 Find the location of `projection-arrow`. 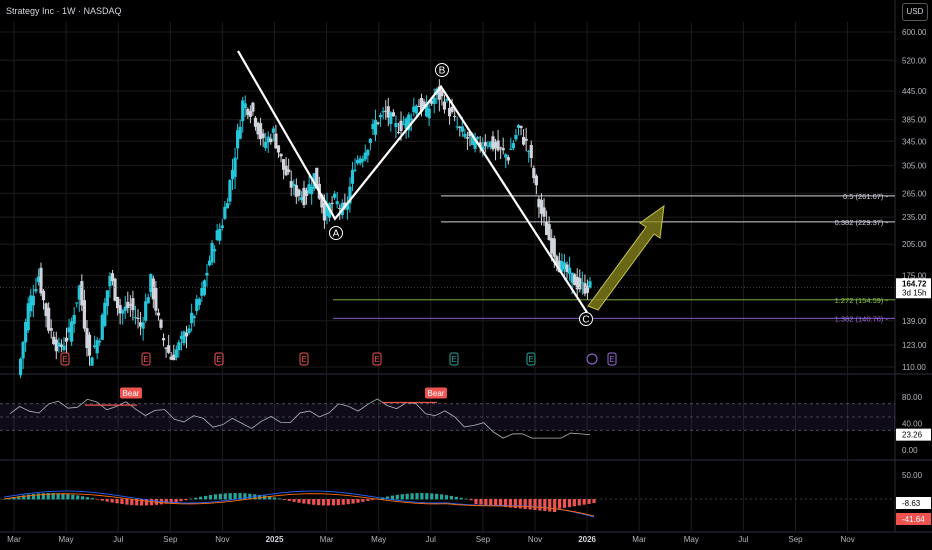

projection-arrow is located at coordinates (626, 257).